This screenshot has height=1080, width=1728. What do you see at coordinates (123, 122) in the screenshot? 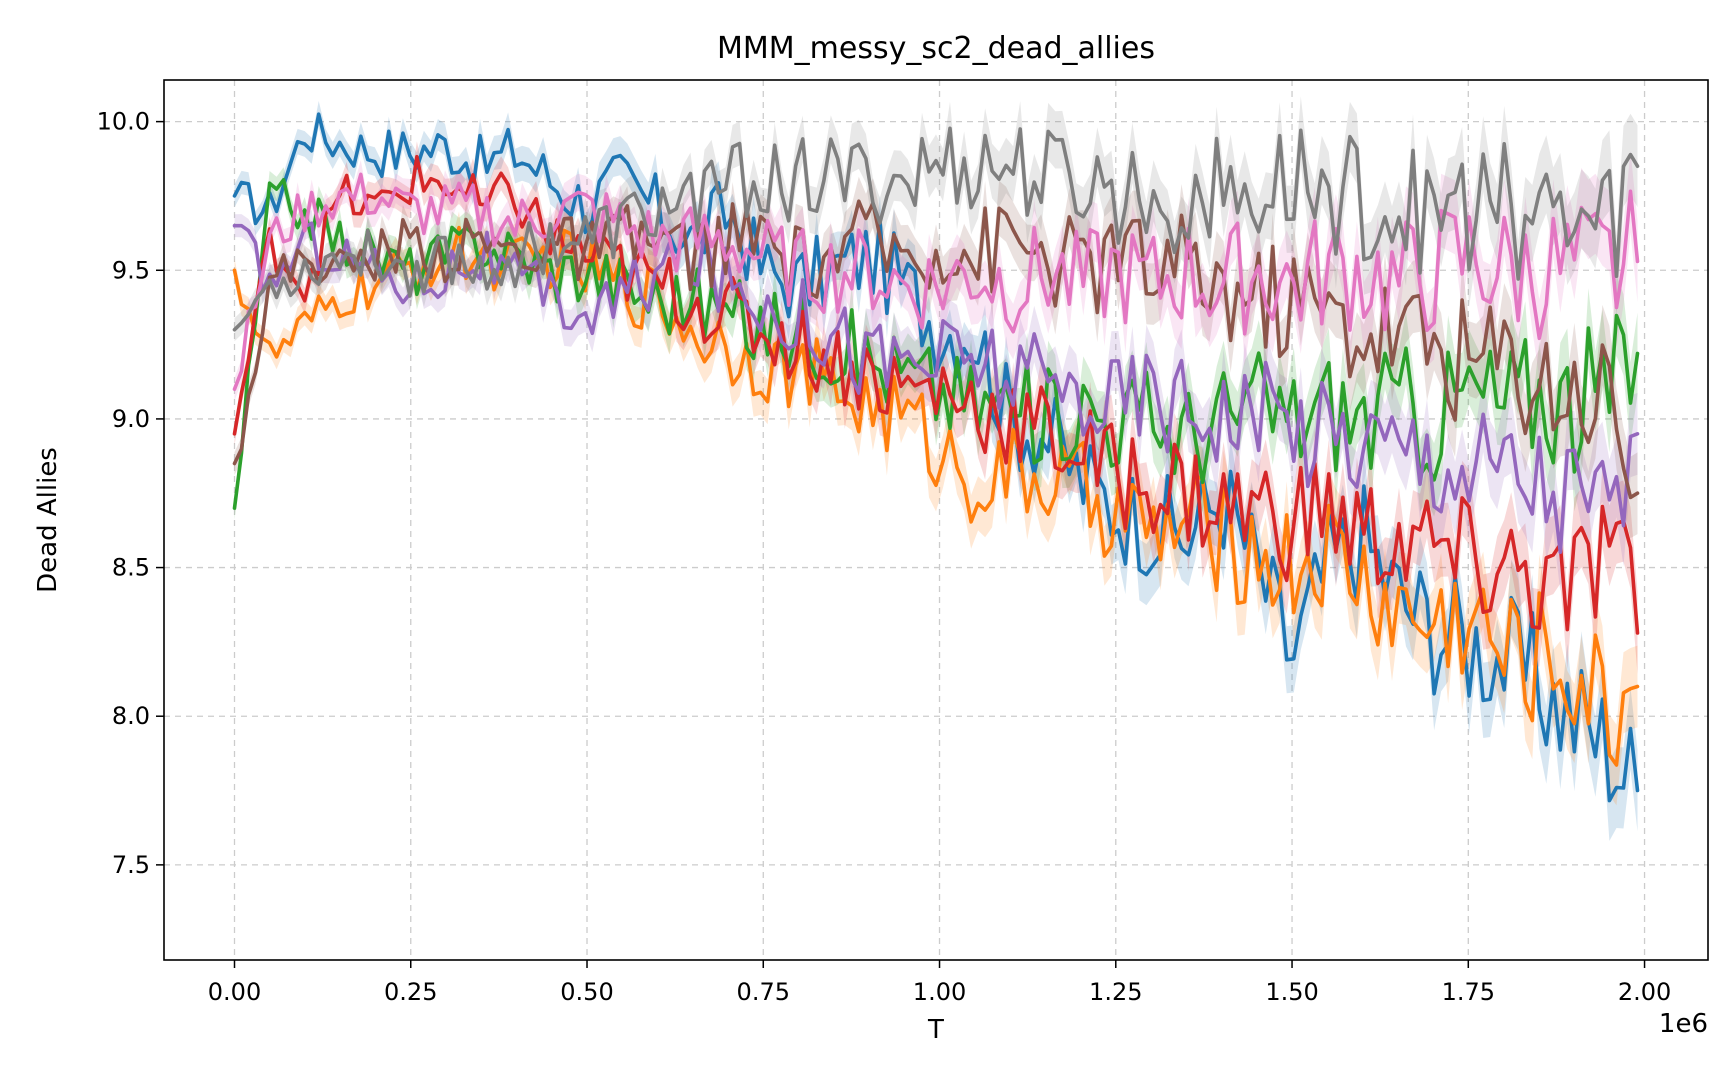
I see `y-tick-label: 10.0` at bounding box center [123, 122].